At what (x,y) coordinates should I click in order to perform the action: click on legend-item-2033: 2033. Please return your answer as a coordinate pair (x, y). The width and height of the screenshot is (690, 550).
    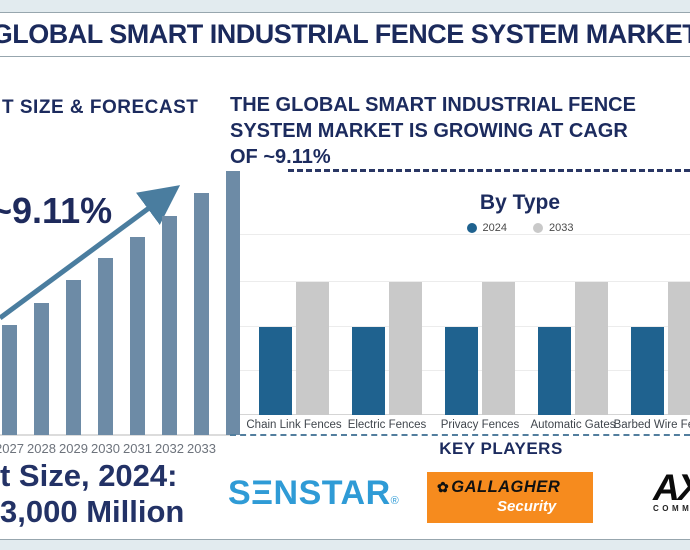
    Looking at the image, I should click on (553, 228).